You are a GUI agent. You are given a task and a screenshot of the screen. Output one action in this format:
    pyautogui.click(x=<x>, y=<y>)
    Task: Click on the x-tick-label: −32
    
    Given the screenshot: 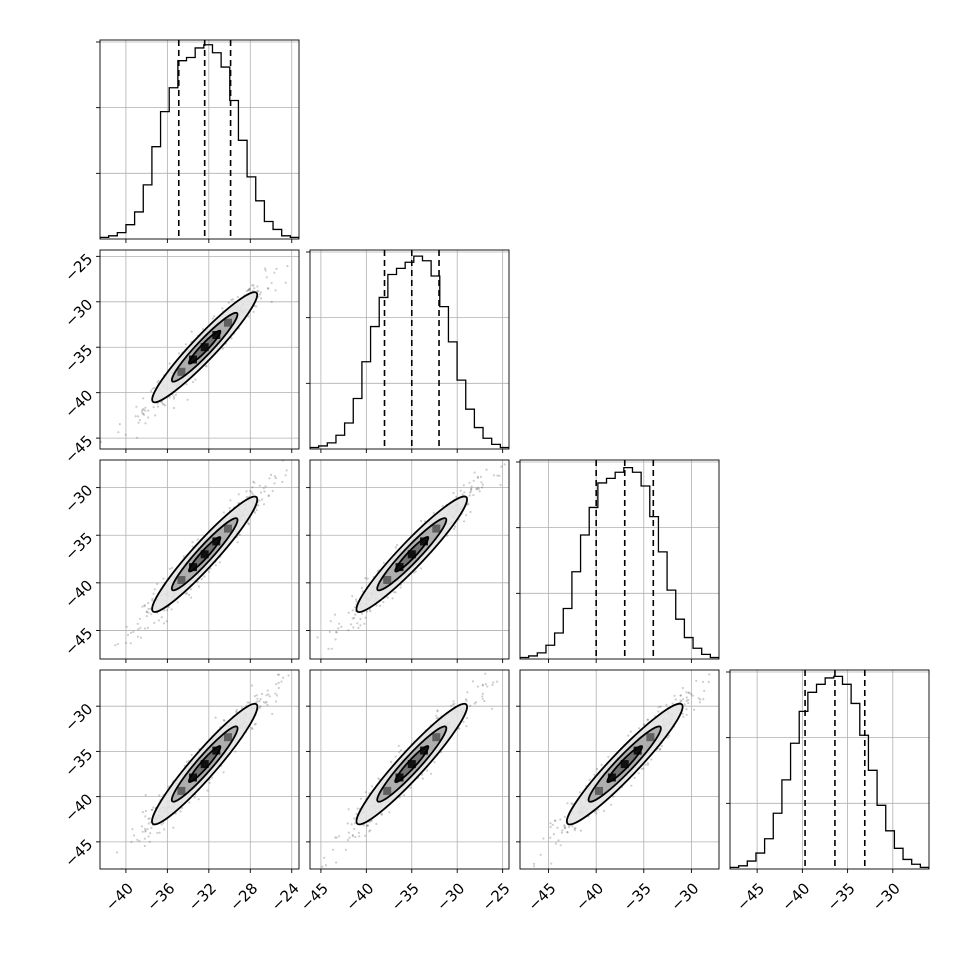 What is the action you would take?
    pyautogui.click(x=202, y=896)
    